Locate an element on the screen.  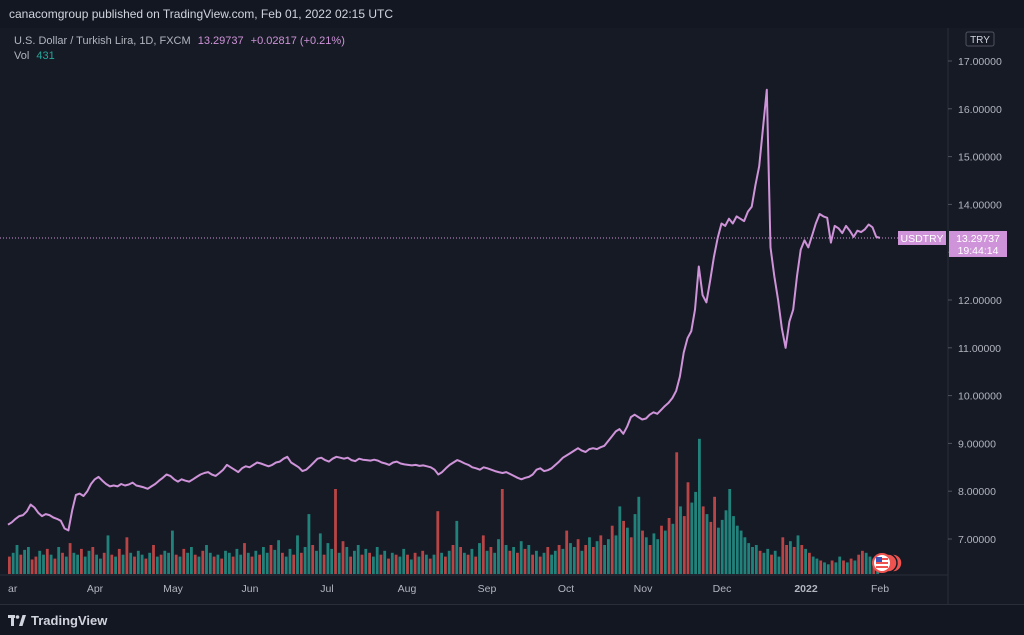
x-tick-label: Feb is located at coordinates (880, 589).